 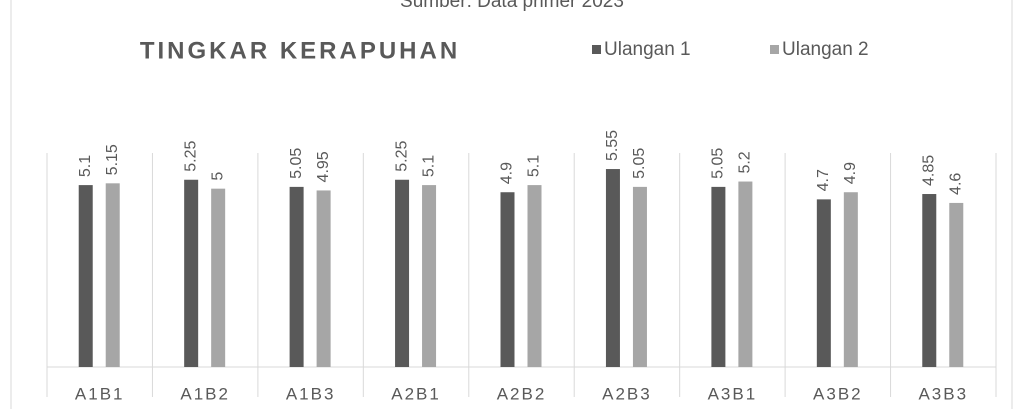 What do you see at coordinates (955, 184) in the screenshot?
I see `data-label: 4.6` at bounding box center [955, 184].